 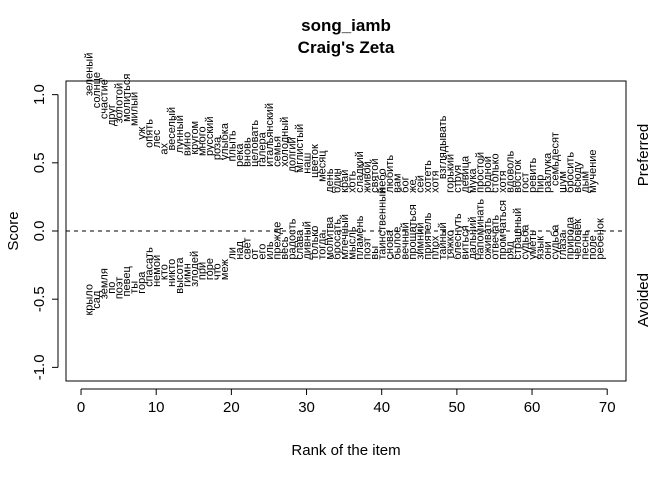 I want to click on avoided-word-label: страшный, so click(x=518, y=234).